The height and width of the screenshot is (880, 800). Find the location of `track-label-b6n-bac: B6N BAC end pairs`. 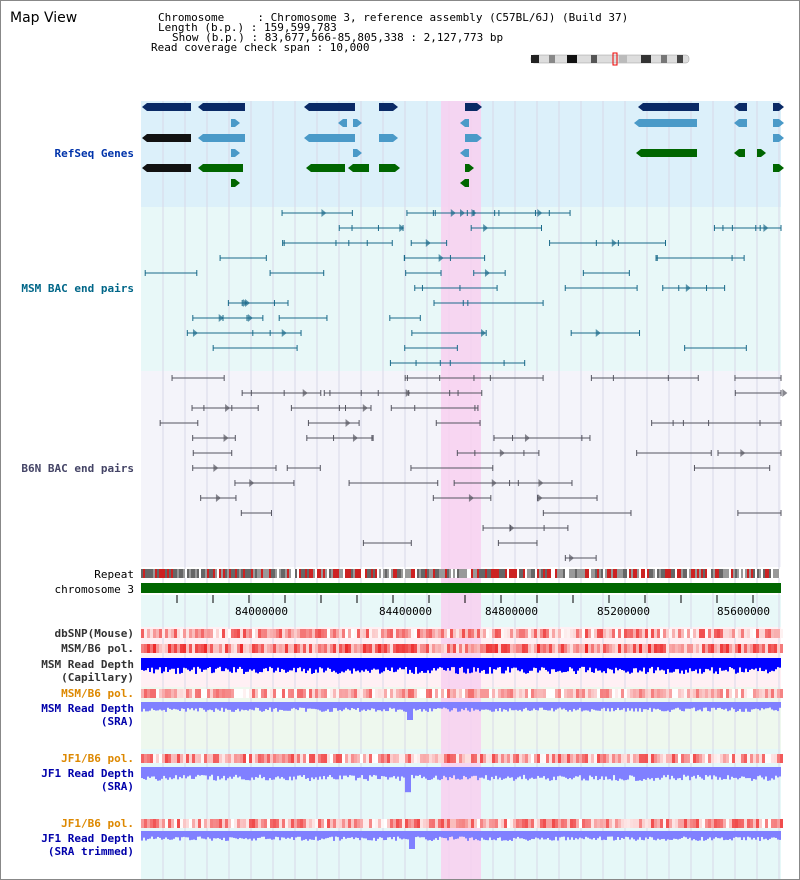

track-label-b6n-bac: B6N BAC end pairs is located at coordinates (77, 468).